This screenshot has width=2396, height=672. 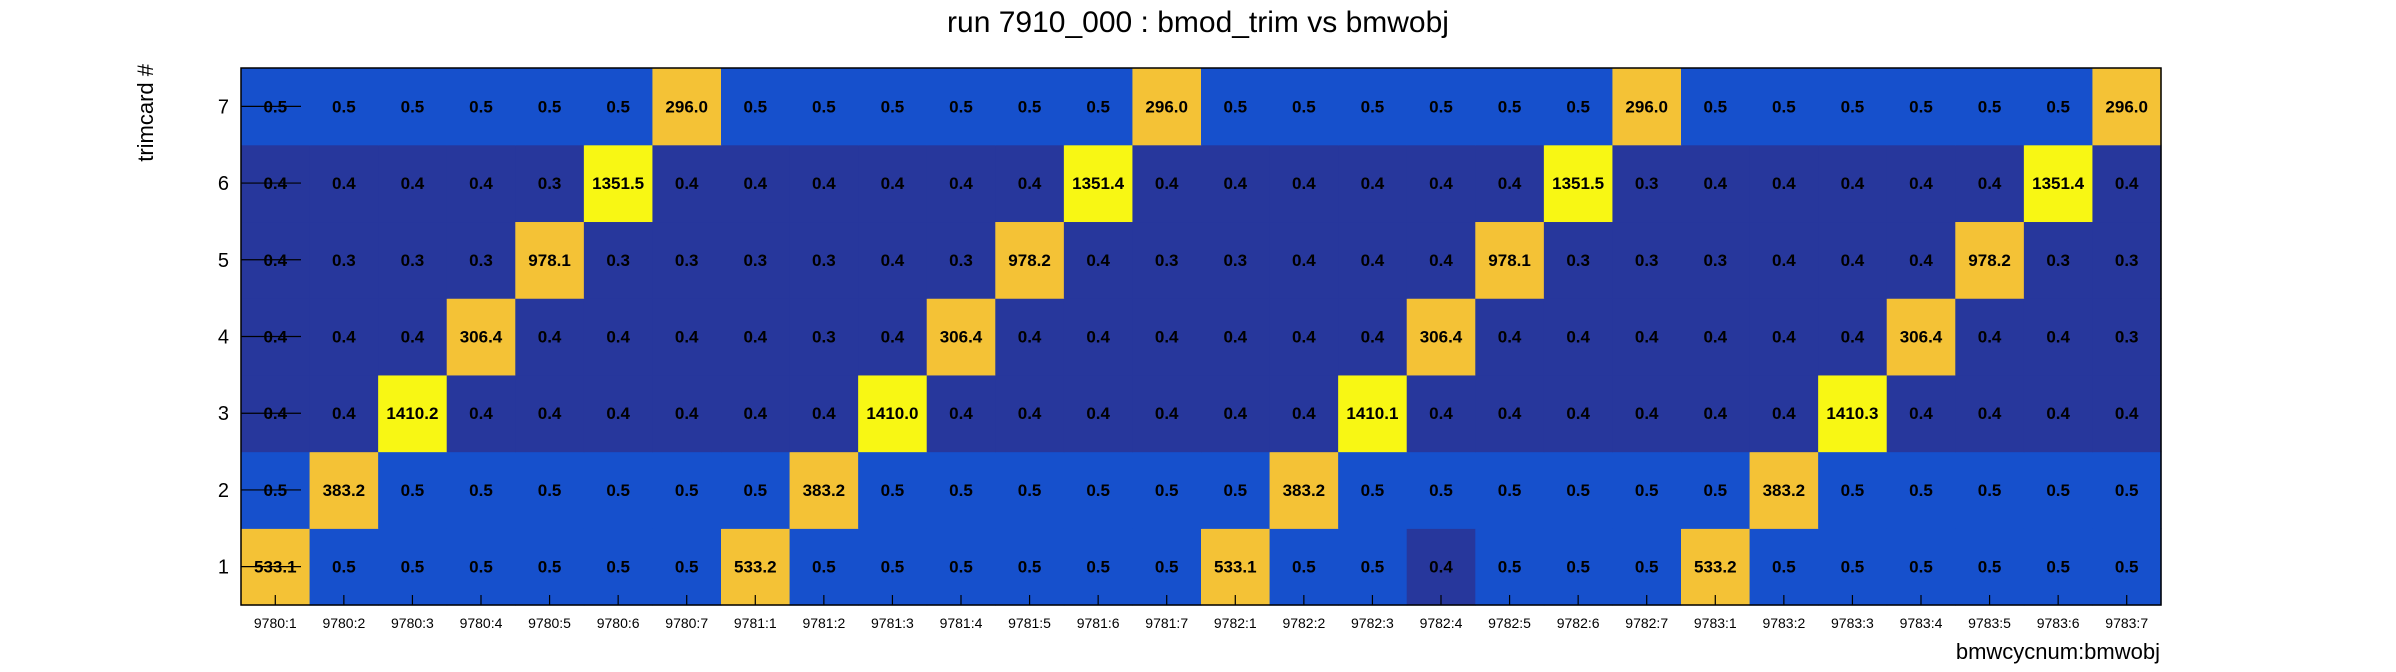 What do you see at coordinates (343, 623) in the screenshot?
I see `x-tick-label: 9780:2` at bounding box center [343, 623].